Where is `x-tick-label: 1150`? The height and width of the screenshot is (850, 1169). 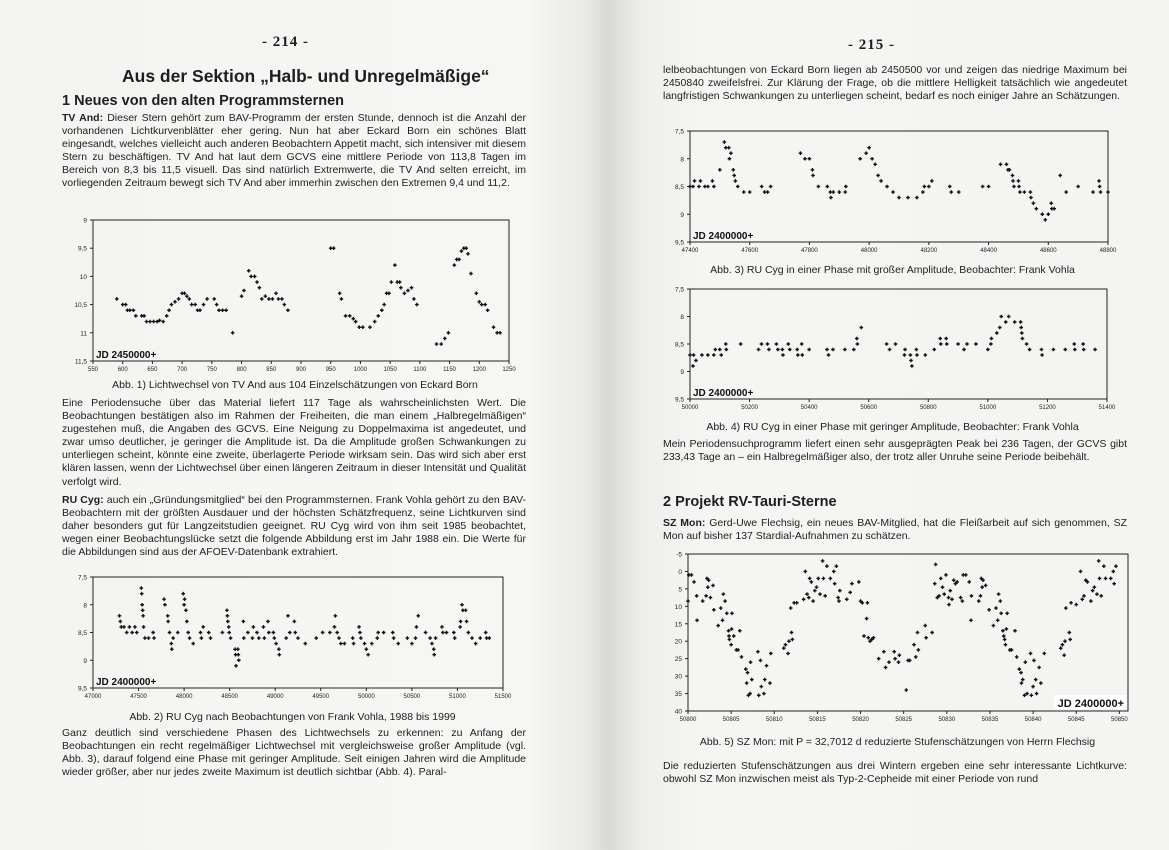 x-tick-label: 1150 is located at coordinates (450, 370).